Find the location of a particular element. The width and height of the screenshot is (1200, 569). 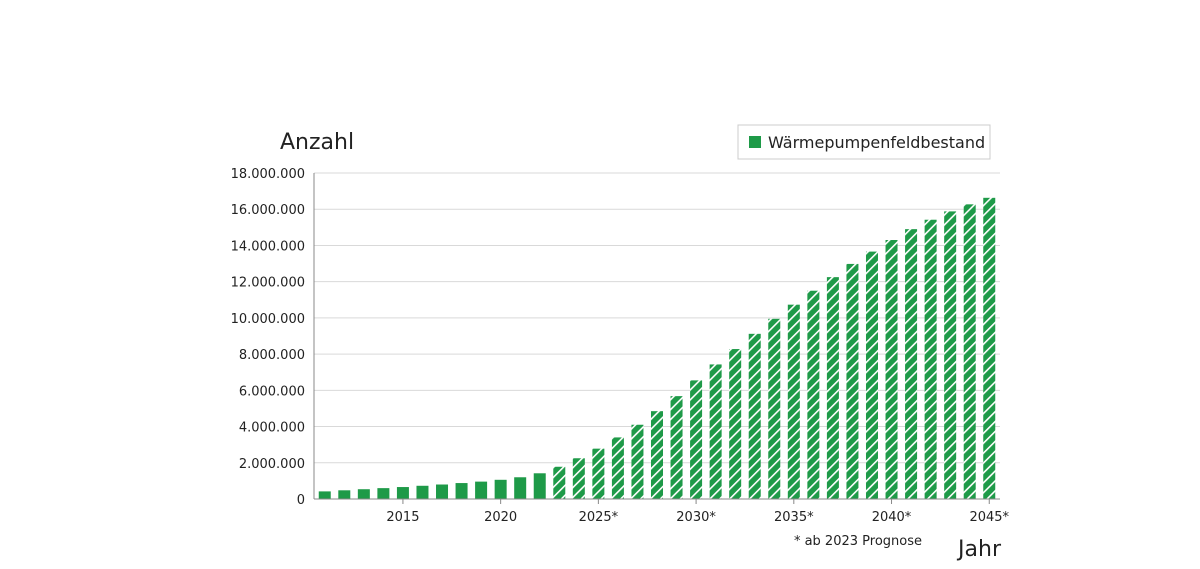

bar-forecast-2040 is located at coordinates (891, 369).